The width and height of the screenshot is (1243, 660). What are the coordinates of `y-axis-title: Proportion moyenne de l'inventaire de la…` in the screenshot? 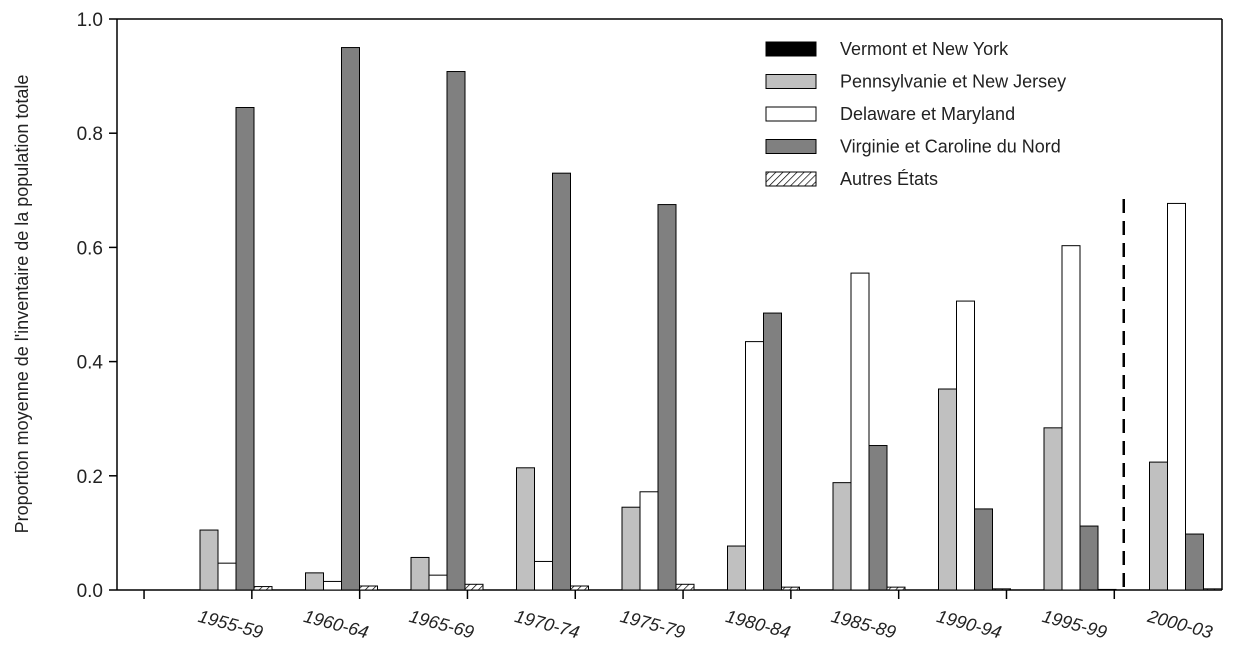 It's located at (22, 304).